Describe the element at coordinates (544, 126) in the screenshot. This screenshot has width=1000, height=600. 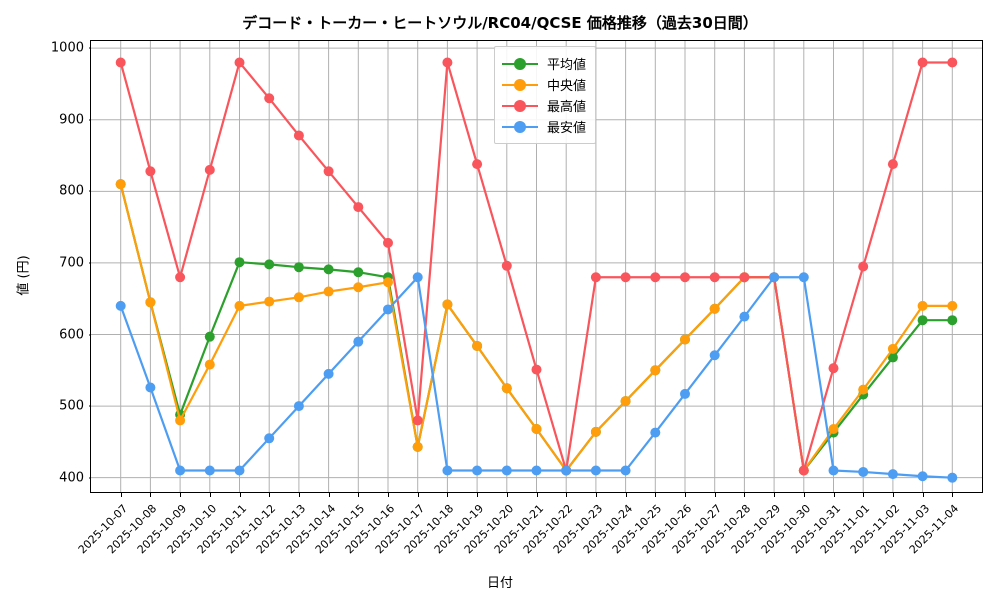
I see `legend-item-3: 最安値` at that location.